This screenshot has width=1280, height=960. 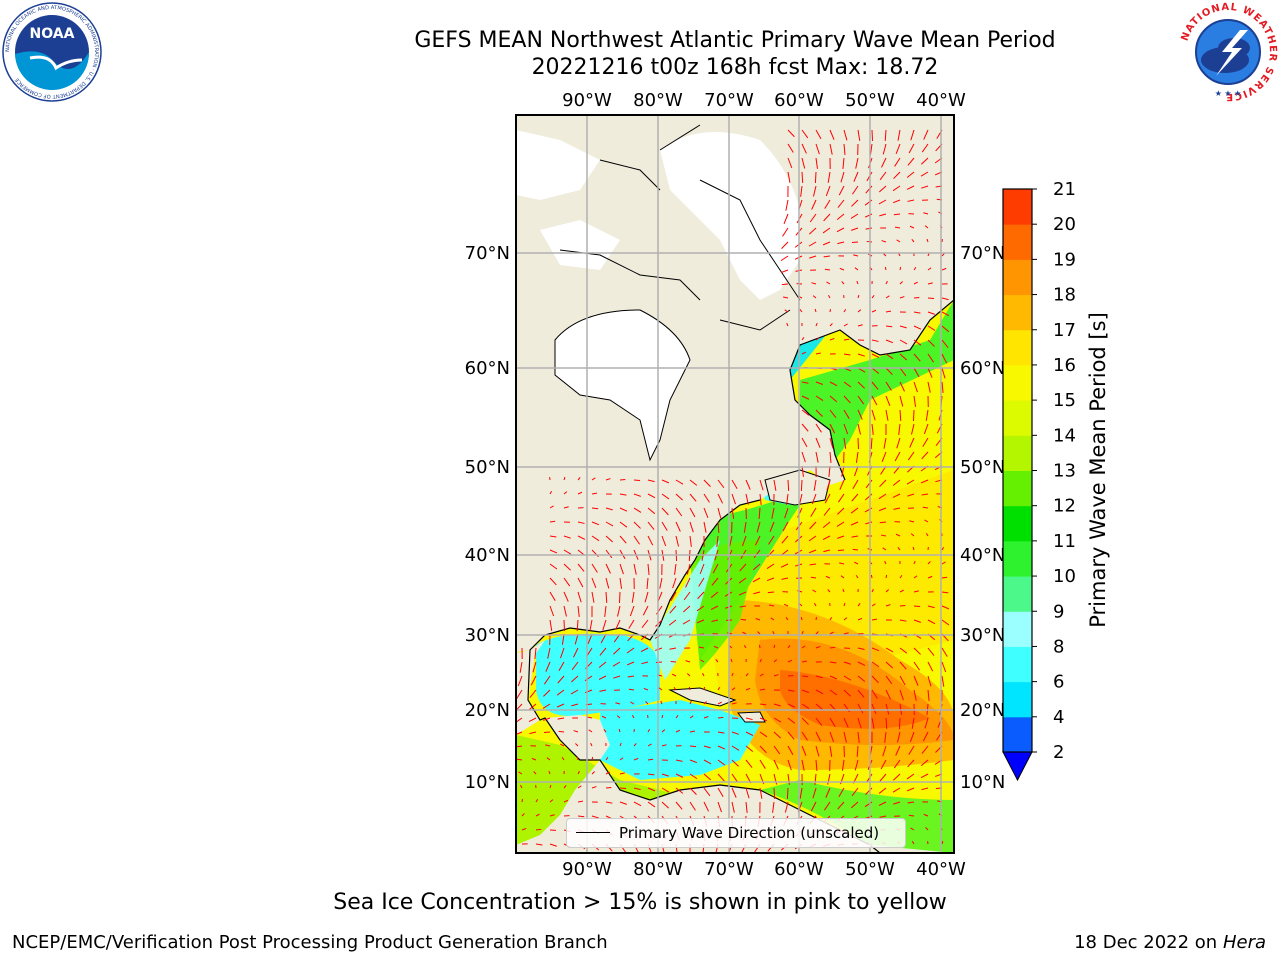 What do you see at coordinates (764, 869) in the screenshot?
I see `lon-labels-bottom: 90°W 80°W 70°W 60°W 50°W 40°W` at bounding box center [764, 869].